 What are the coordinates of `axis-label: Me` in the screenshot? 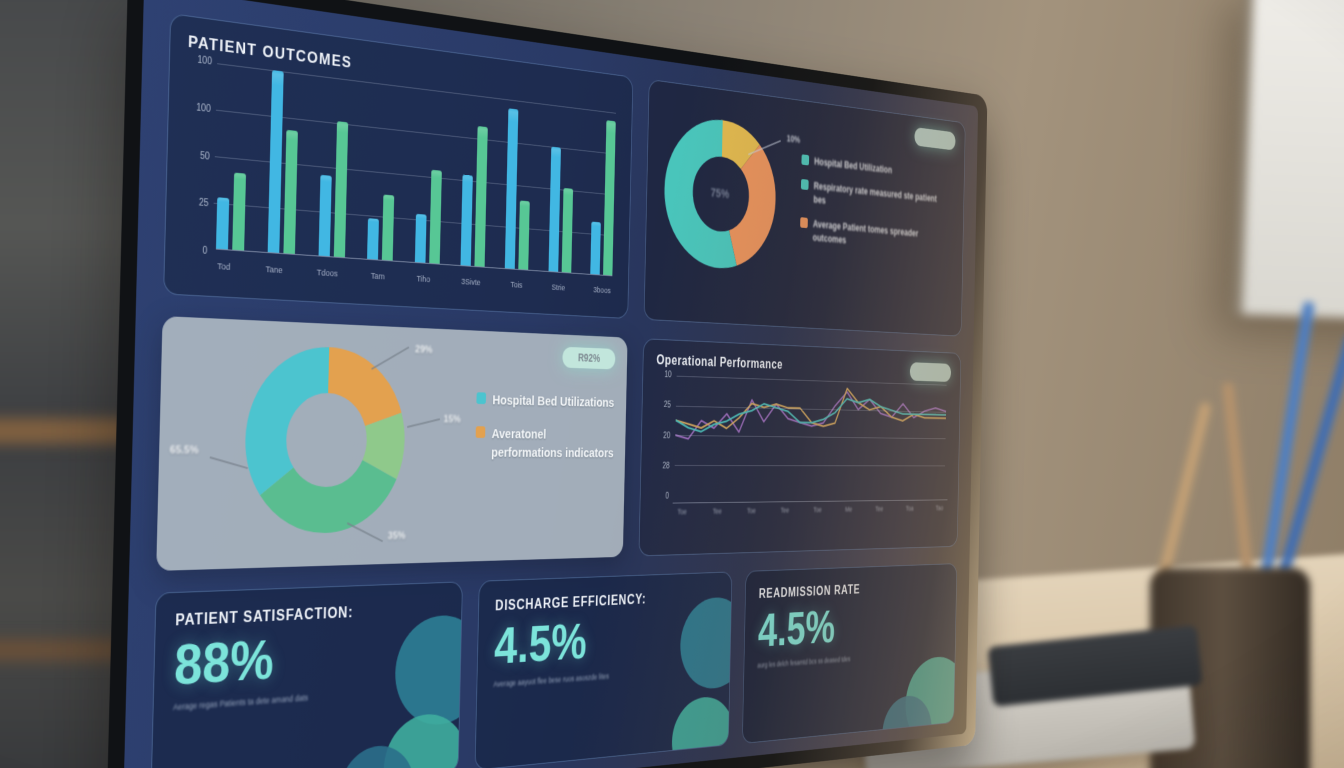 It's located at (849, 509).